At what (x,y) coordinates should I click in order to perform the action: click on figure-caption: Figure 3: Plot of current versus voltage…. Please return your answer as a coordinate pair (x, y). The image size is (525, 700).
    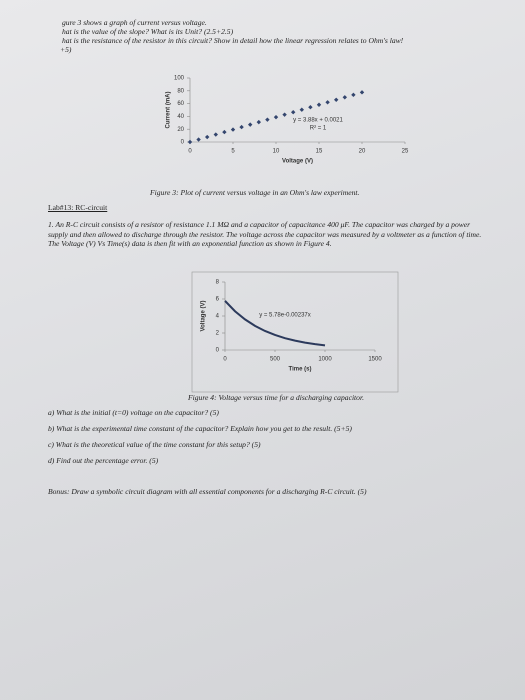
    Looking at the image, I should click on (255, 192).